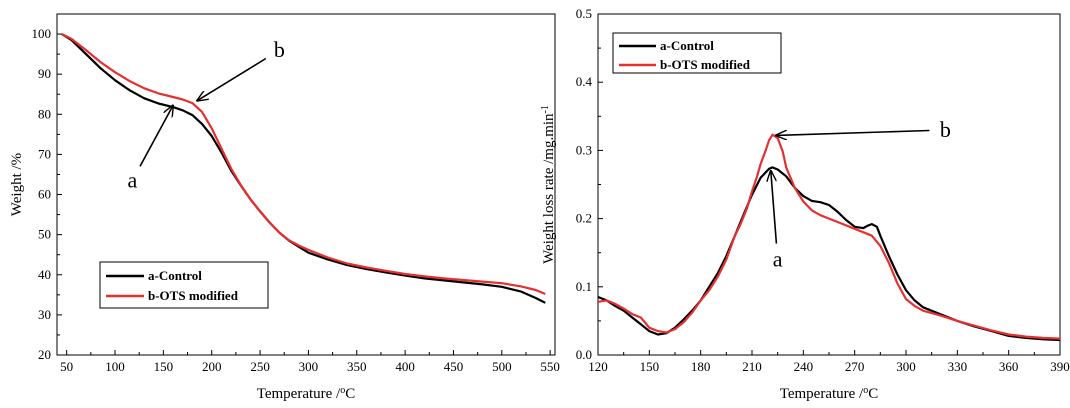  What do you see at coordinates (405, 366) in the screenshot?
I see `x-tick-label: 400` at bounding box center [405, 366].